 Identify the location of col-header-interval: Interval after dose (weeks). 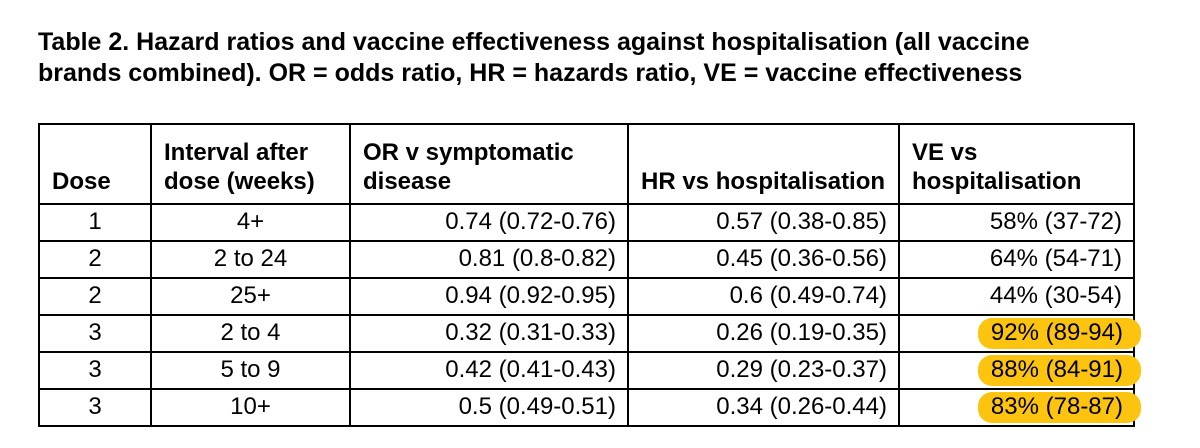
(250, 164).